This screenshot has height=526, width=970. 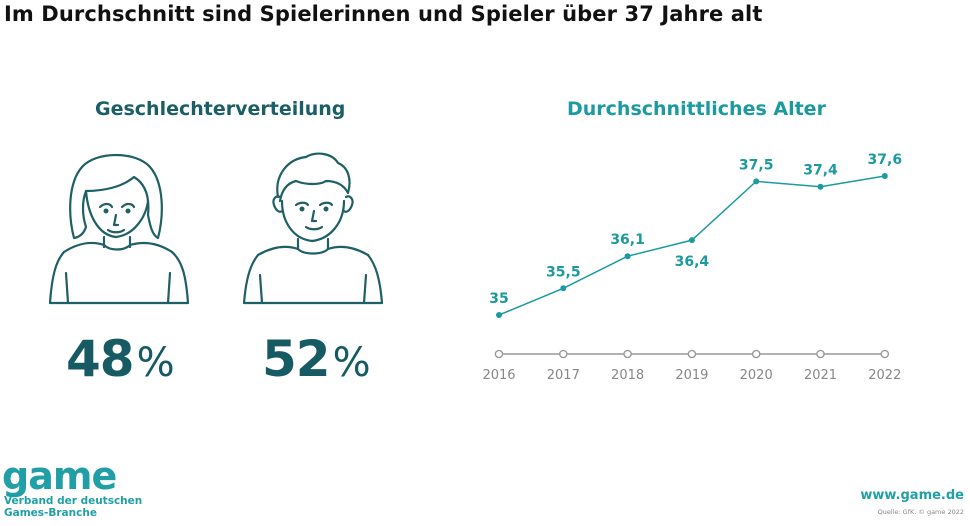 I want to click on logo-subtitle-line-1: Verband der deutschen, so click(x=73, y=501).